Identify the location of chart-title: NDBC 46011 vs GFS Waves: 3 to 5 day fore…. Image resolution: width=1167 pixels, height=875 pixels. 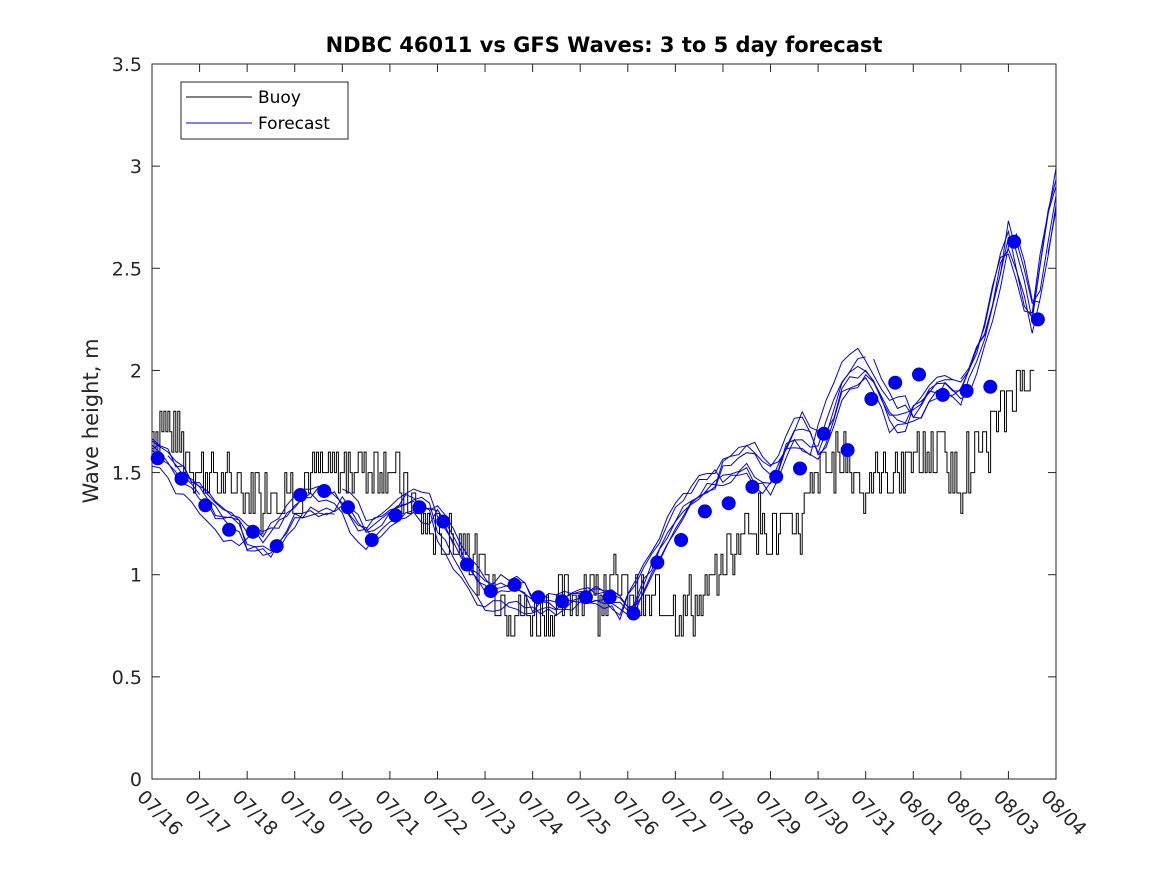
(604, 45).